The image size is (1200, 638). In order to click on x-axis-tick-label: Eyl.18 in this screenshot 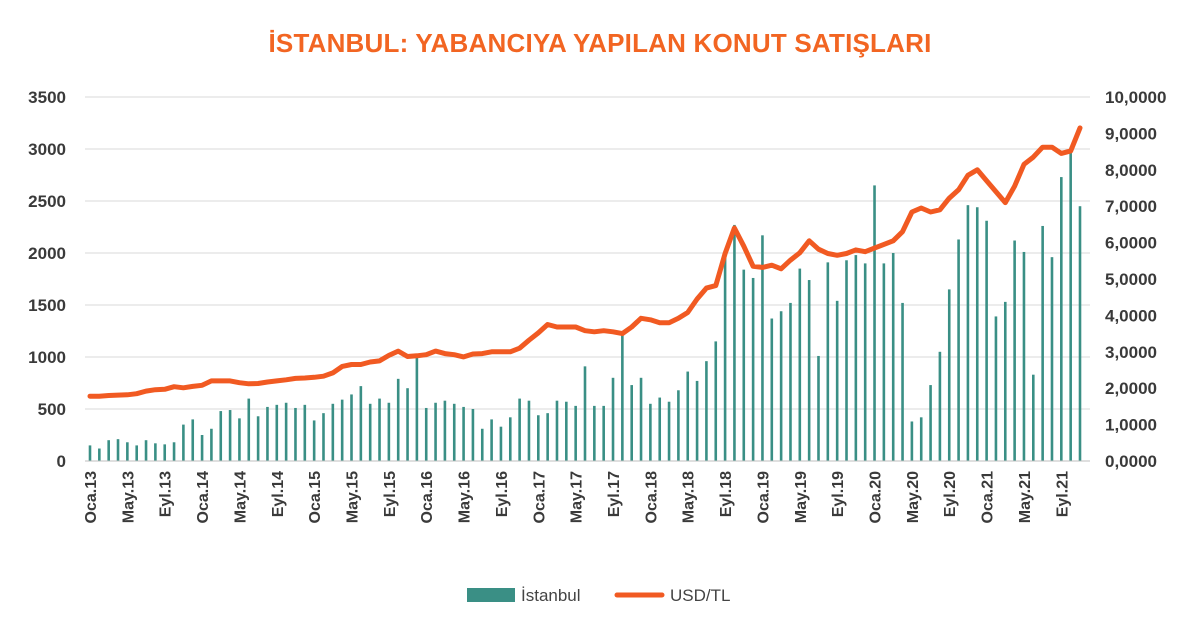, I will do `click(726, 494)`.